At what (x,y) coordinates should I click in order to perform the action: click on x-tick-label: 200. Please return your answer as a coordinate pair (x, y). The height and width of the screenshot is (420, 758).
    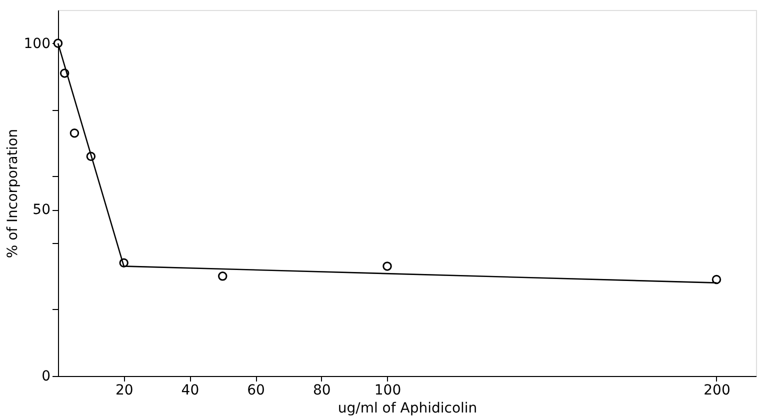
    Looking at the image, I should click on (717, 390).